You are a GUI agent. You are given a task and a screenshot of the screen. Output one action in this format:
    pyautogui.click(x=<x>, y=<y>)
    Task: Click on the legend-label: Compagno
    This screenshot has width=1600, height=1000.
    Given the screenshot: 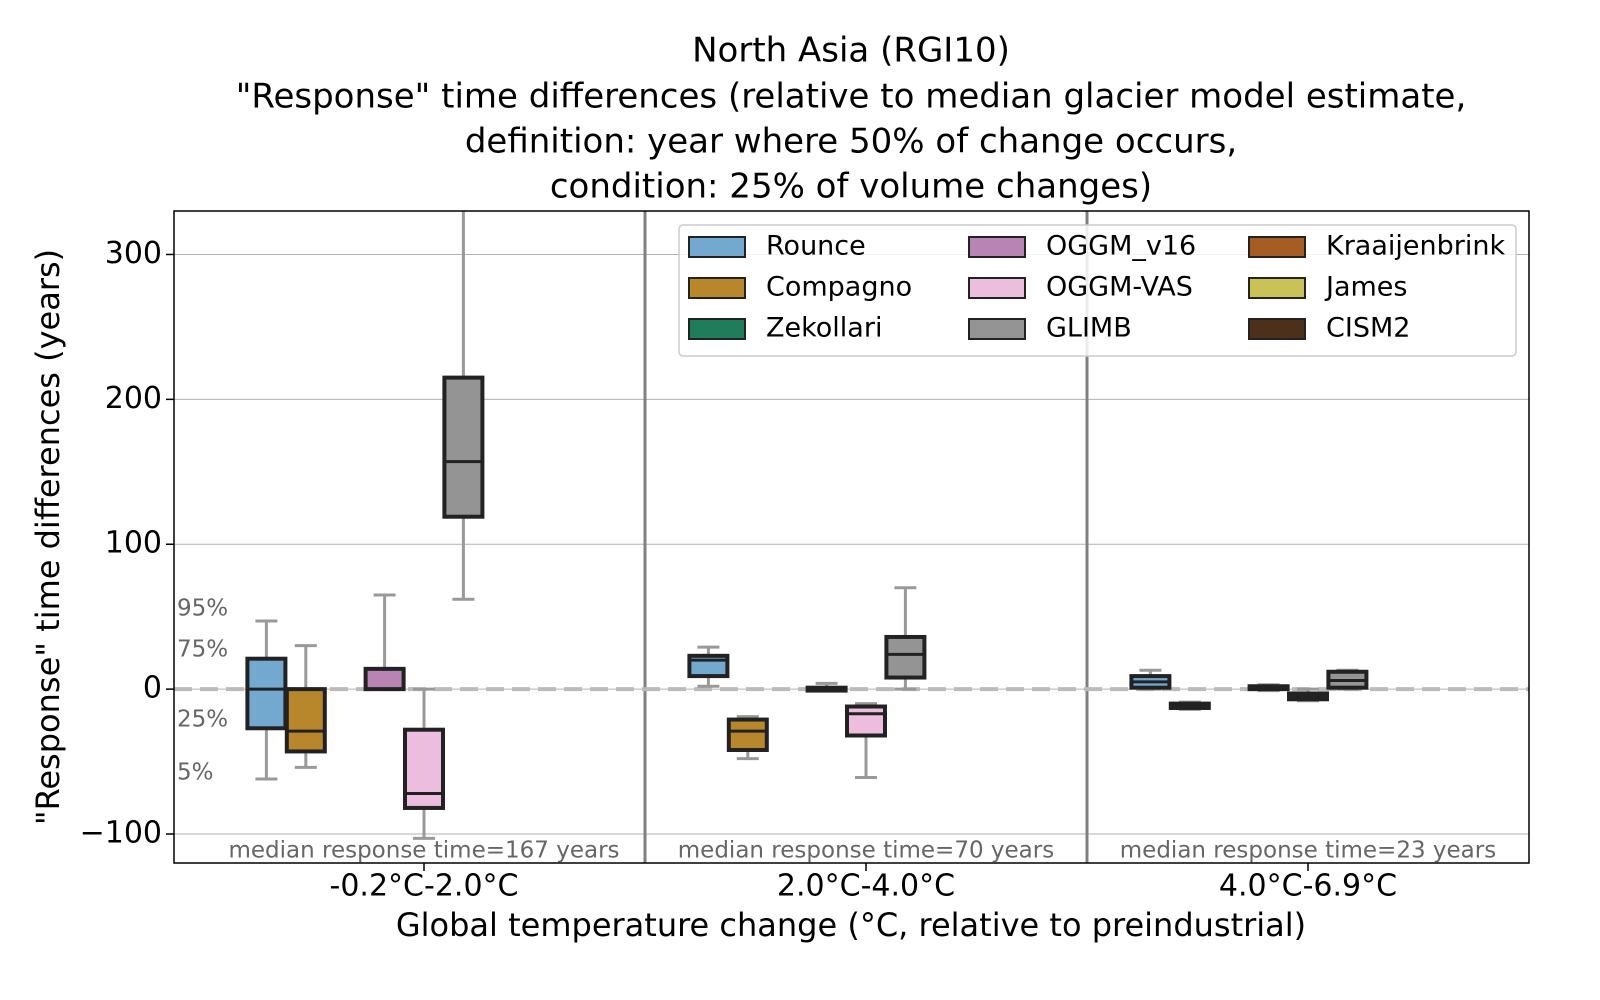 What is the action you would take?
    pyautogui.click(x=839, y=287)
    